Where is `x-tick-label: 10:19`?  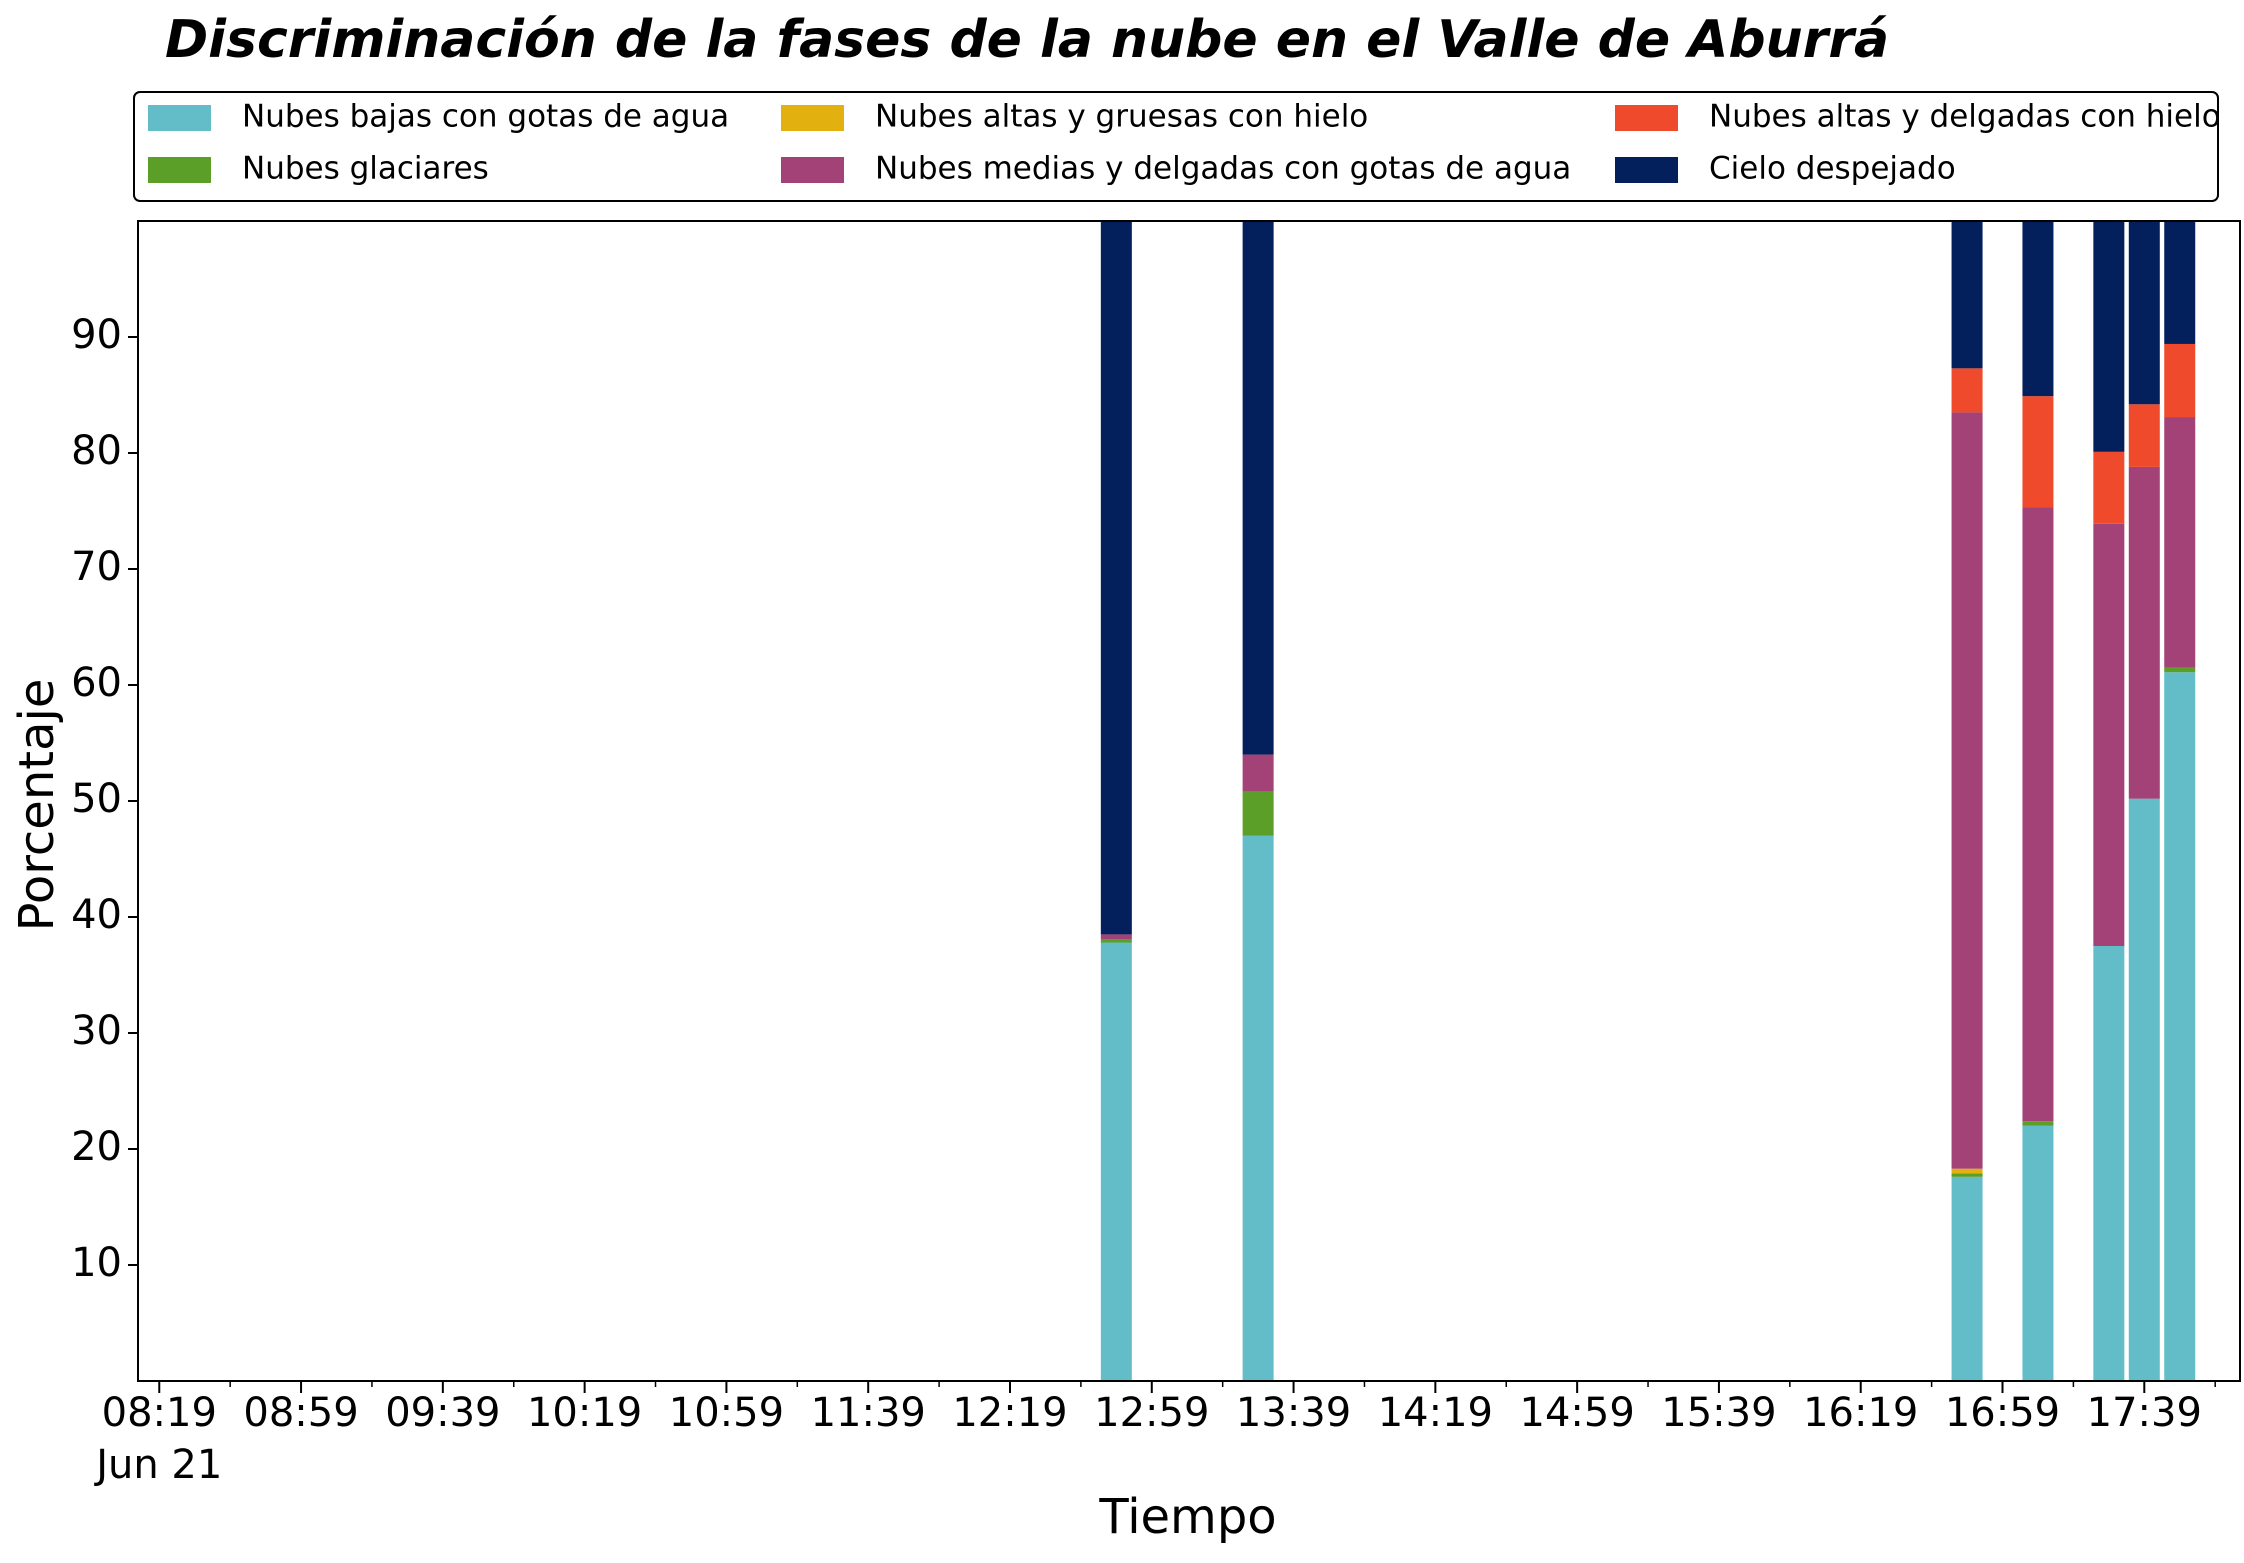 x-tick-label: 10:19 is located at coordinates (584, 1413).